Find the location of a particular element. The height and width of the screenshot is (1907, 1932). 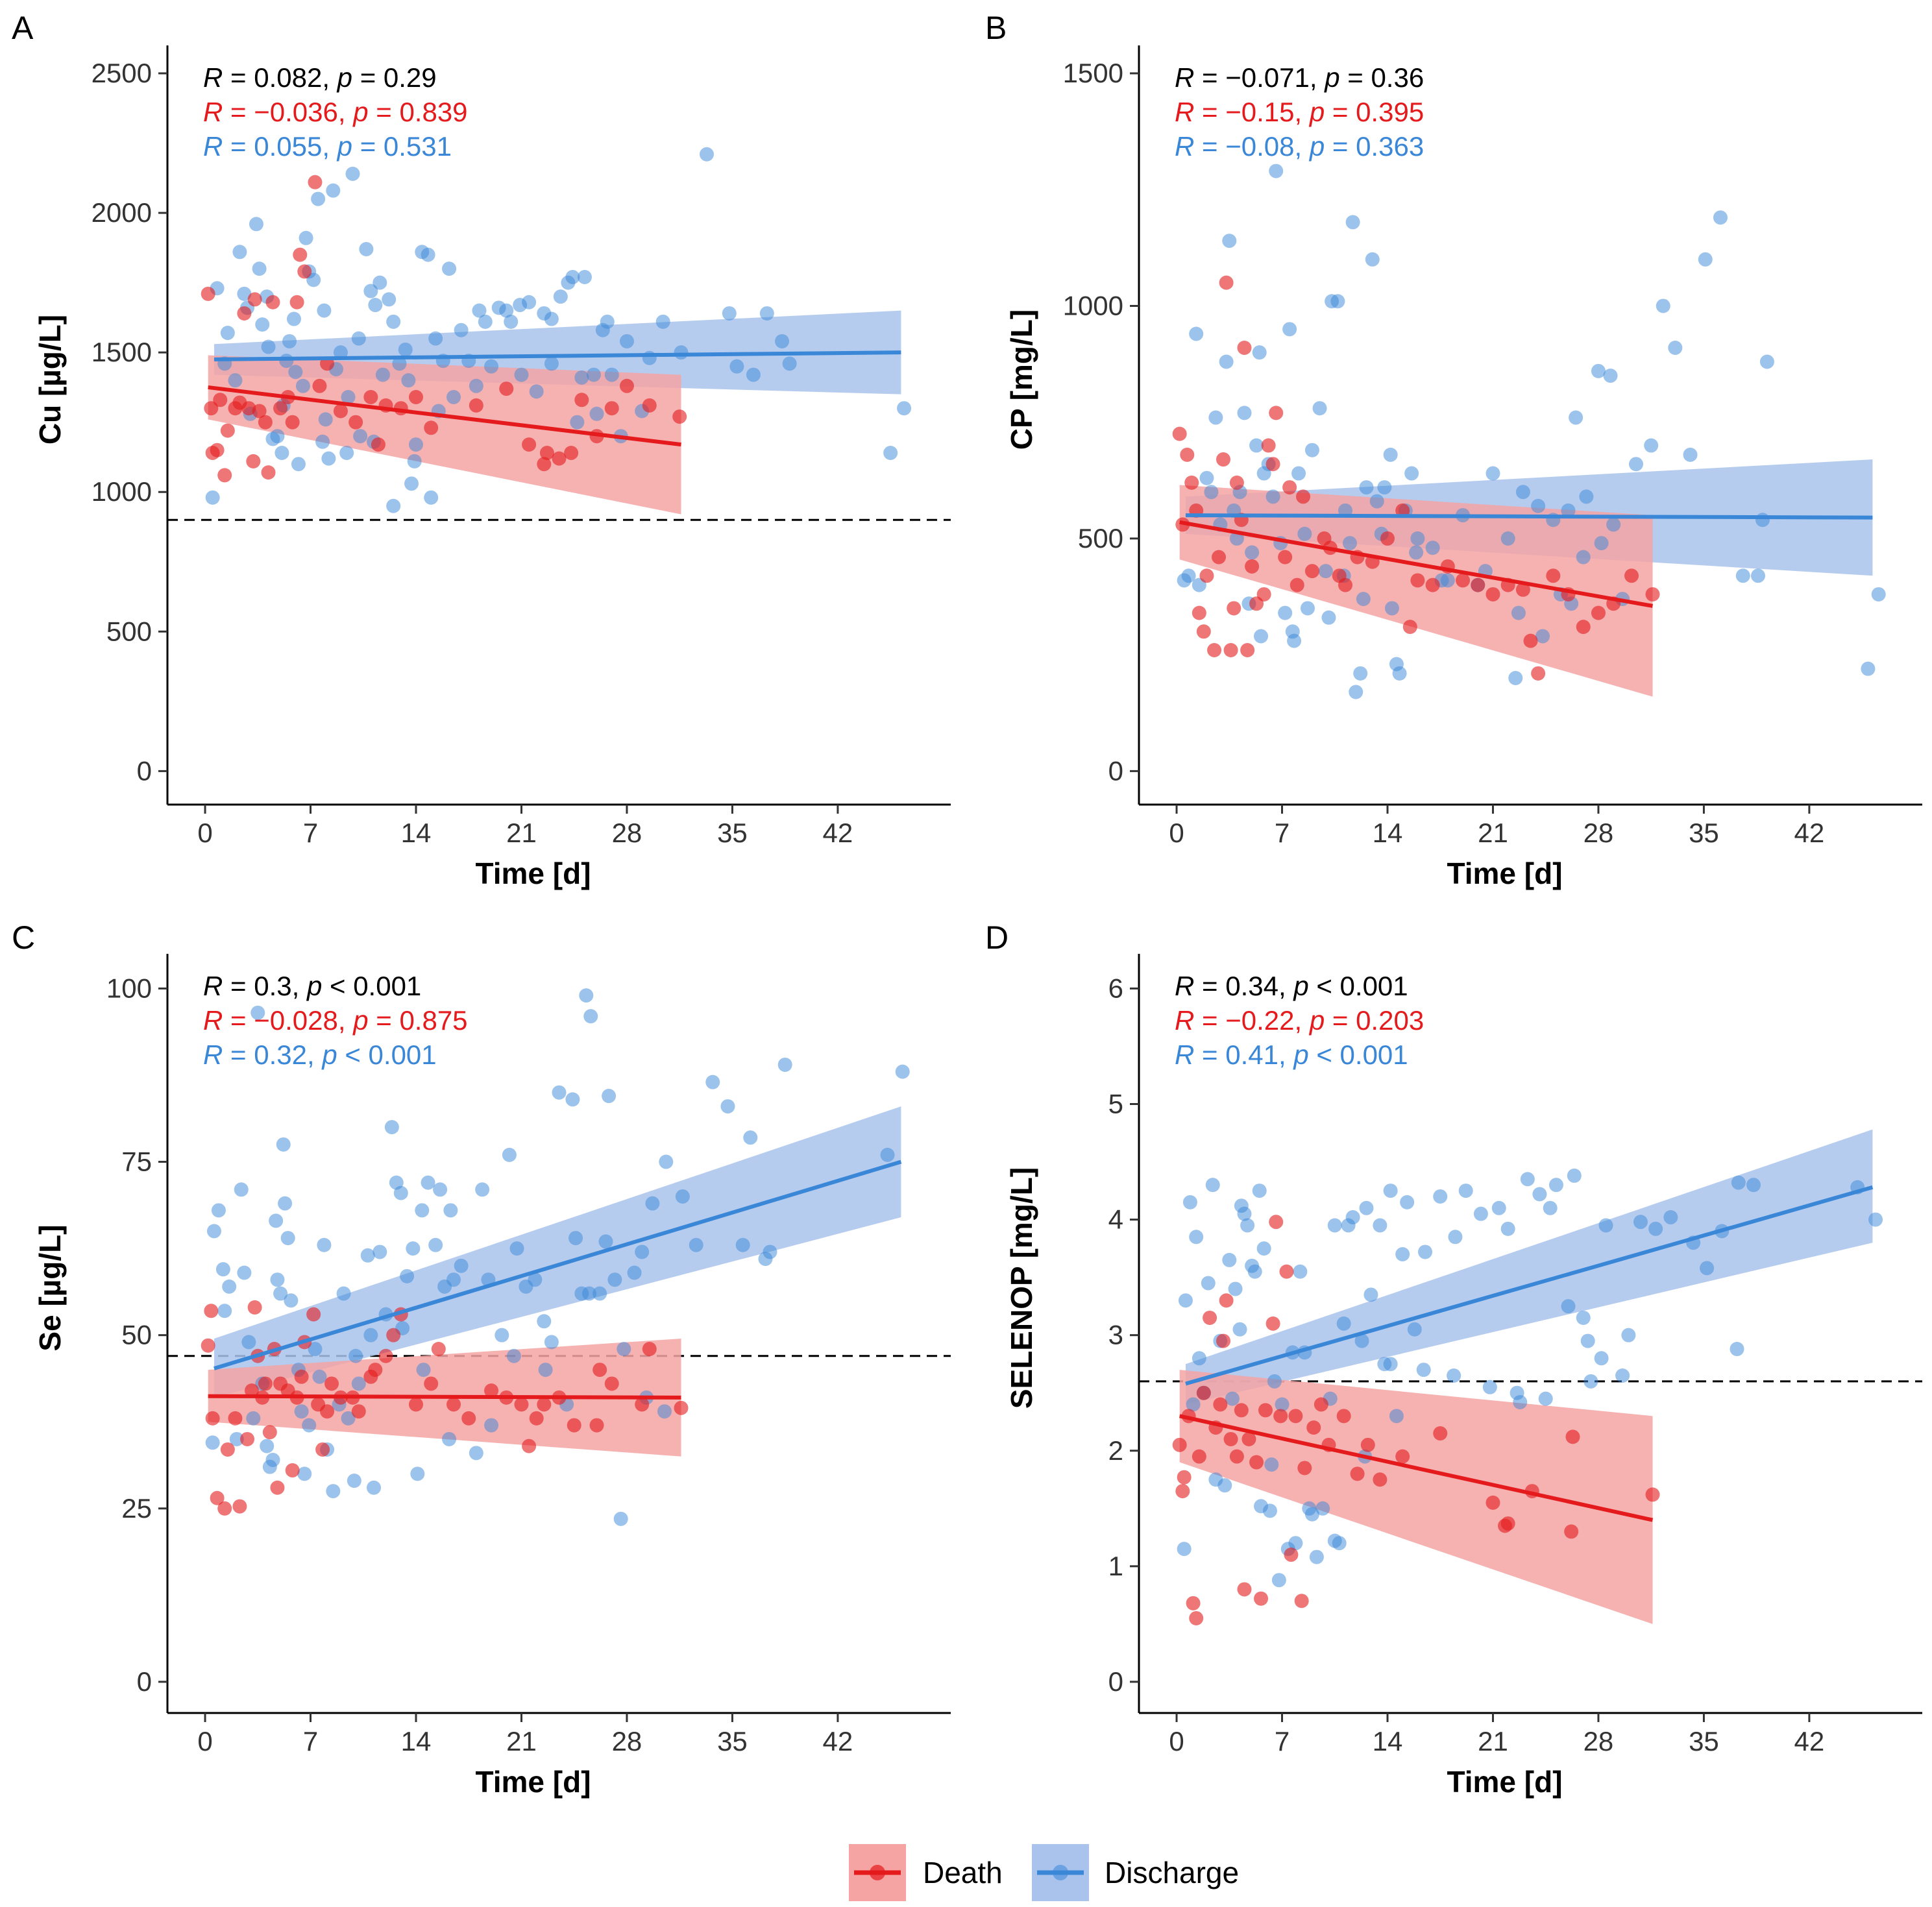

stat-p-value: 0.839 is located at coordinates (433, 112).